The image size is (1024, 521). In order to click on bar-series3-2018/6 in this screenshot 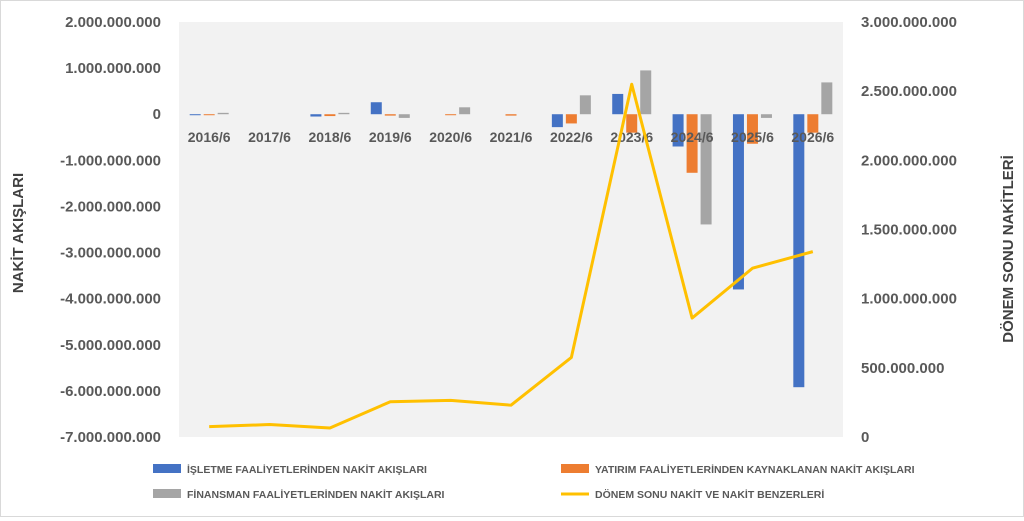, I will do `click(344, 113)`.